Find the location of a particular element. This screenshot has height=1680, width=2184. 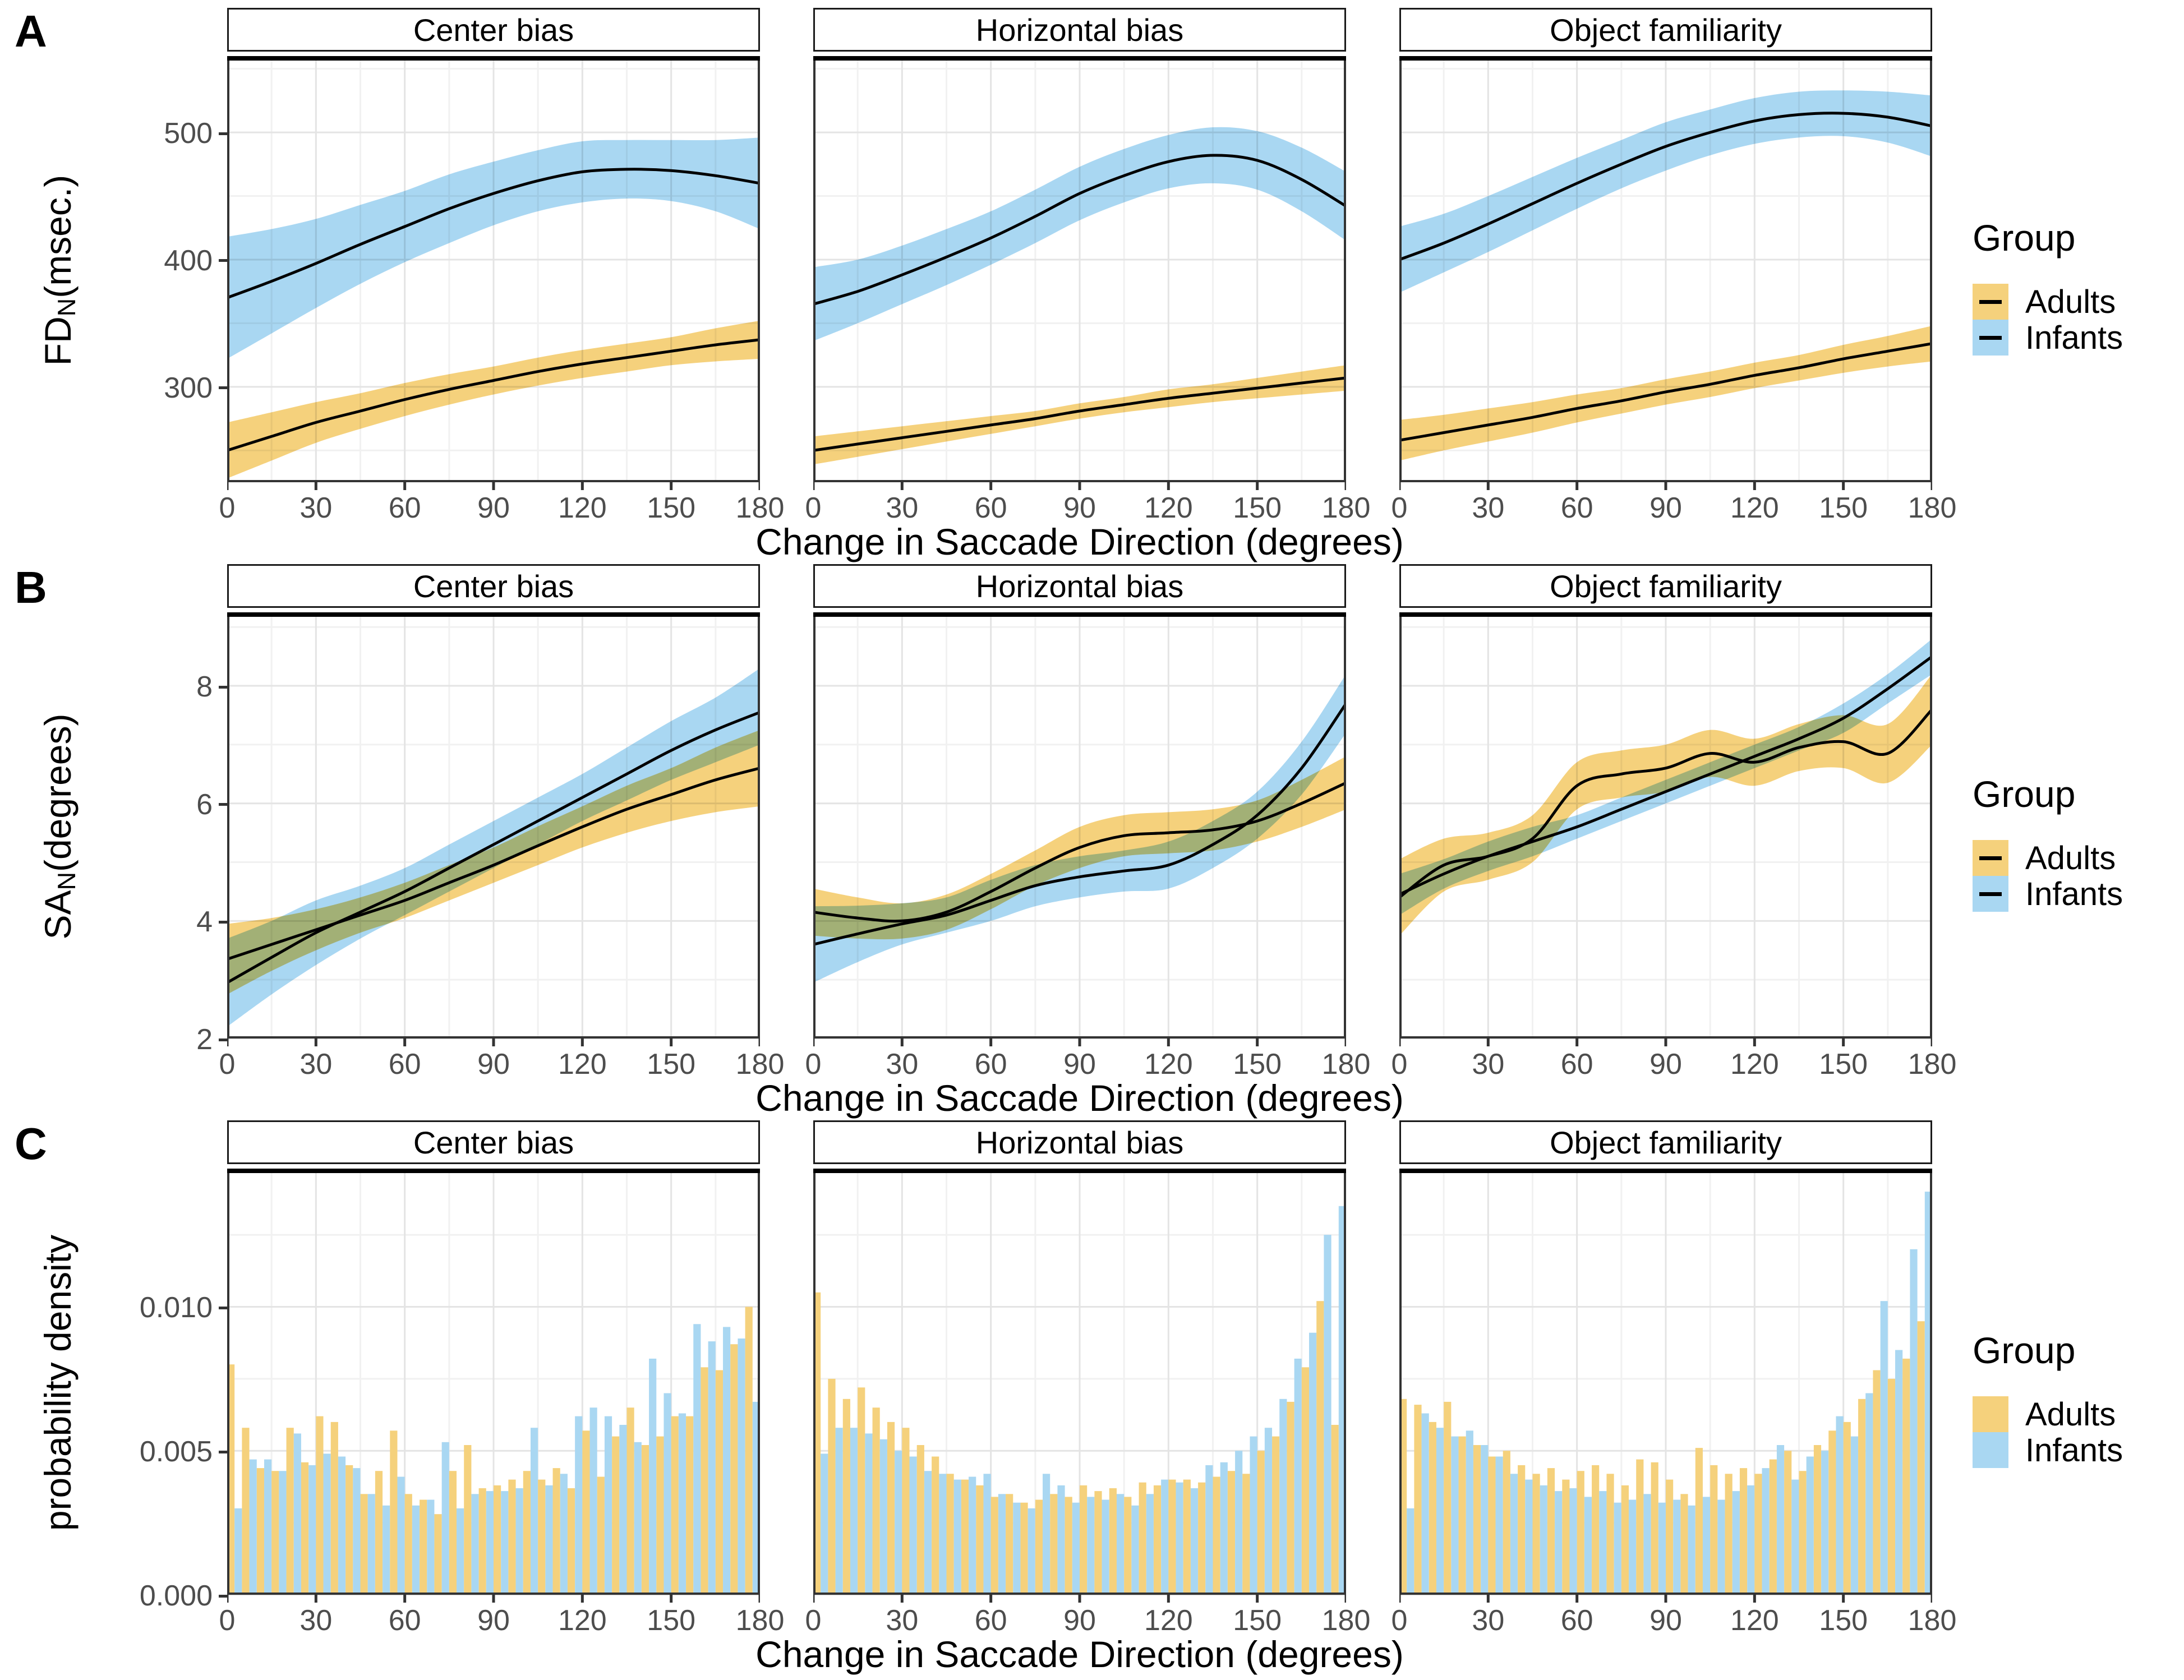

legend-key-line-icon is located at coordinates (1990, 894).